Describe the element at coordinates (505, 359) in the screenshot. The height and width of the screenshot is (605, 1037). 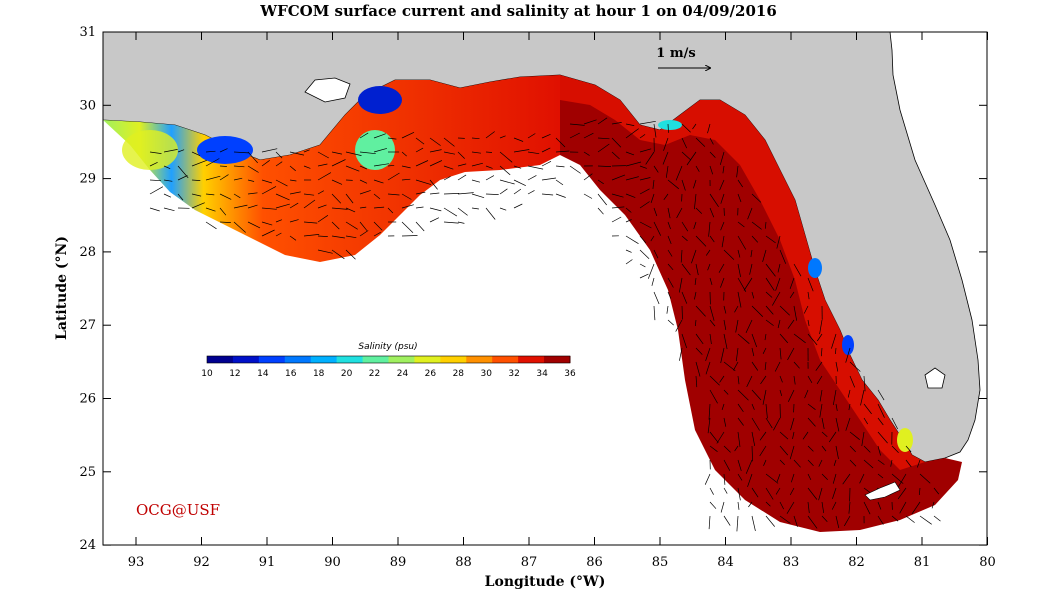
I see `colorbar-block` at that location.